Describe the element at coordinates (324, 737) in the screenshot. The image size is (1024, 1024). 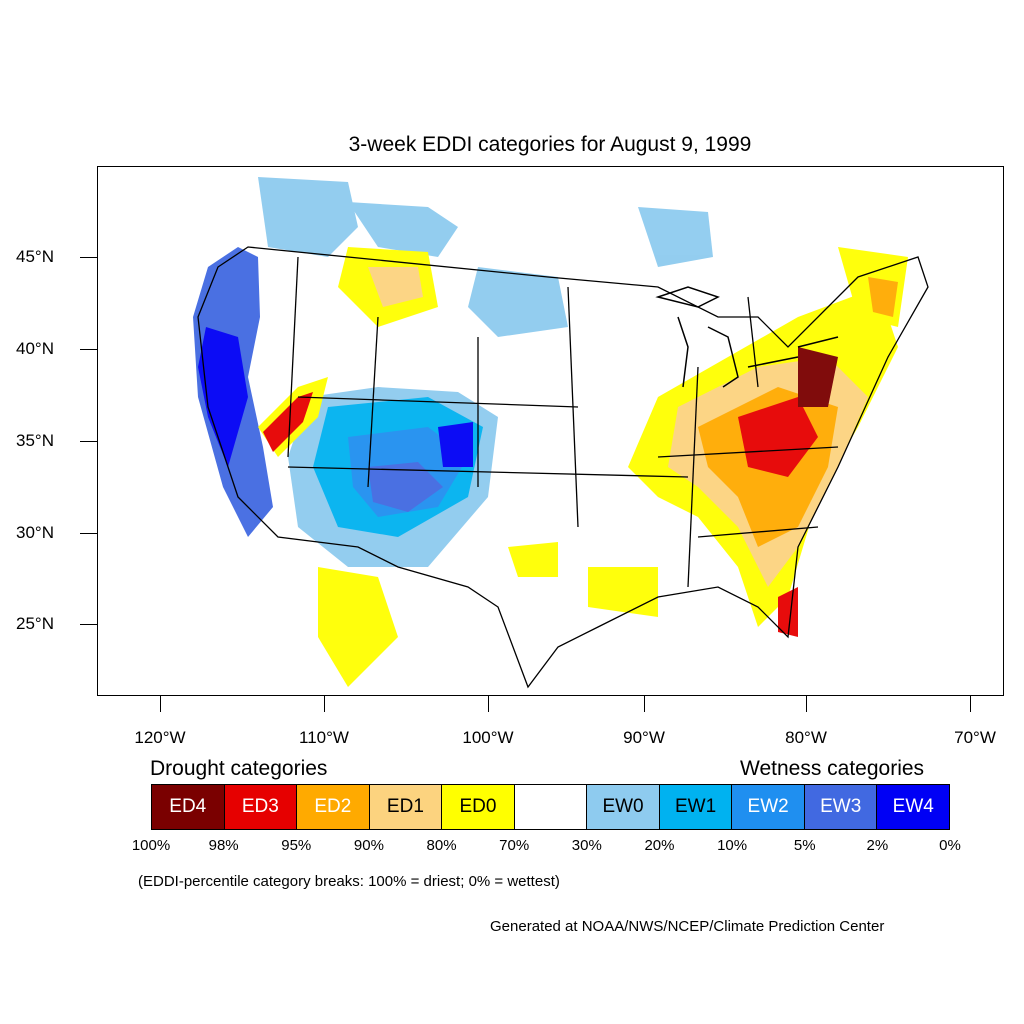
I see `lon-label-110w: 110°W` at that location.